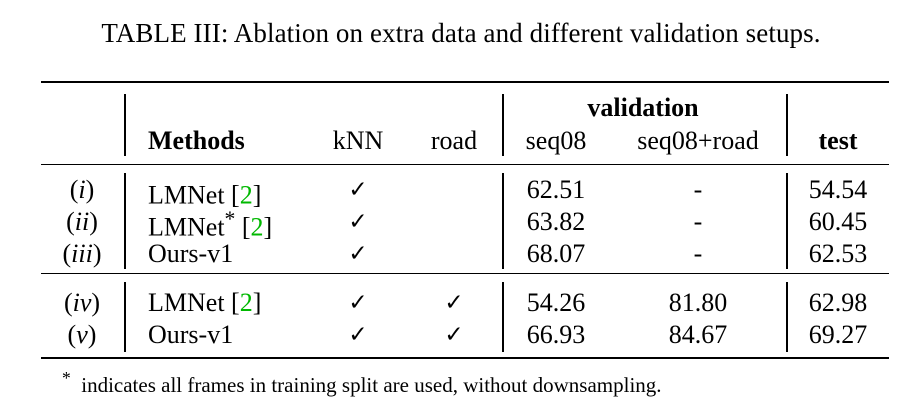 This screenshot has height=408, width=922. What do you see at coordinates (358, 140) in the screenshot?
I see `header-knn: kNN` at bounding box center [358, 140].